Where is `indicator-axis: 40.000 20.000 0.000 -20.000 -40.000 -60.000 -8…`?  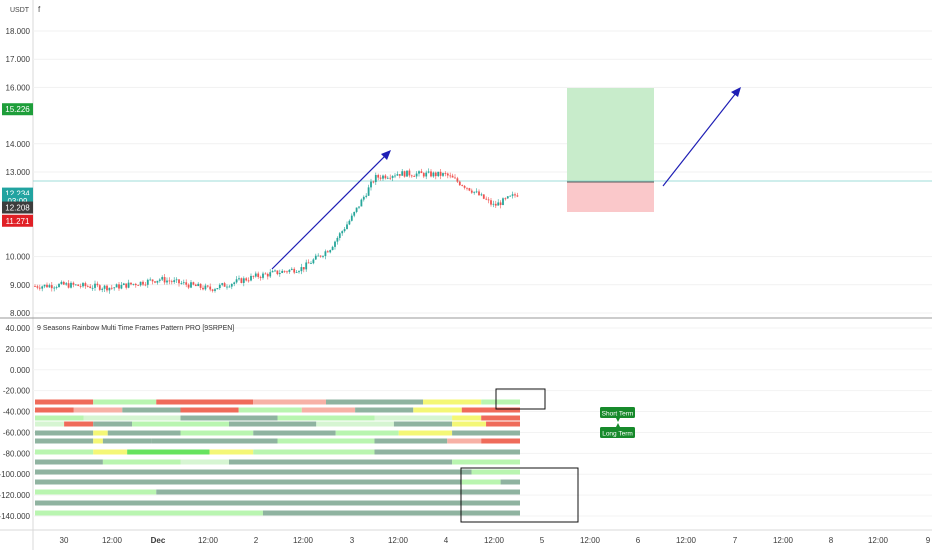
indicator-axis: 40.000 20.000 0.000 -20.000 -40.000 -60.000 -8… is located at coordinates (15, 422).